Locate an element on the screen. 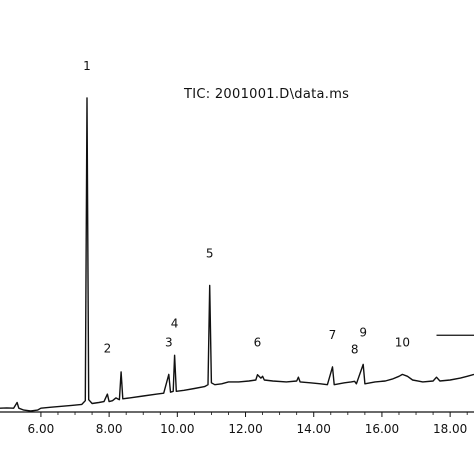 The image size is (474, 474). peak-label: 6 is located at coordinates (258, 343).